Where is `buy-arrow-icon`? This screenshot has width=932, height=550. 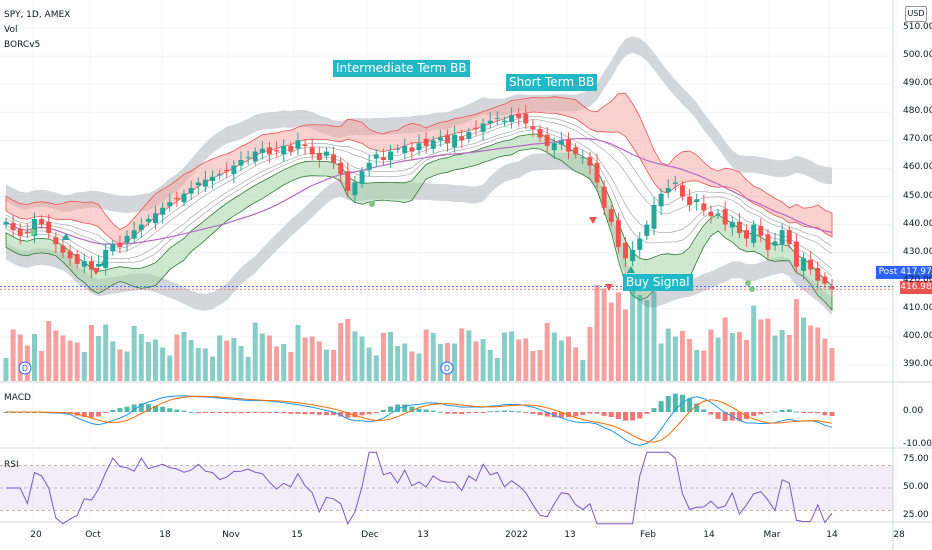
buy-arrow-icon is located at coordinates (104, 262).